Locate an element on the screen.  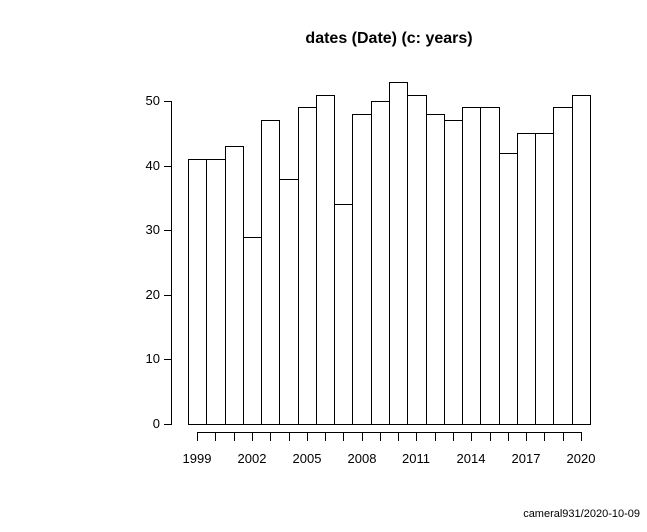
y-tick-label: 0 is located at coordinates (156, 423).